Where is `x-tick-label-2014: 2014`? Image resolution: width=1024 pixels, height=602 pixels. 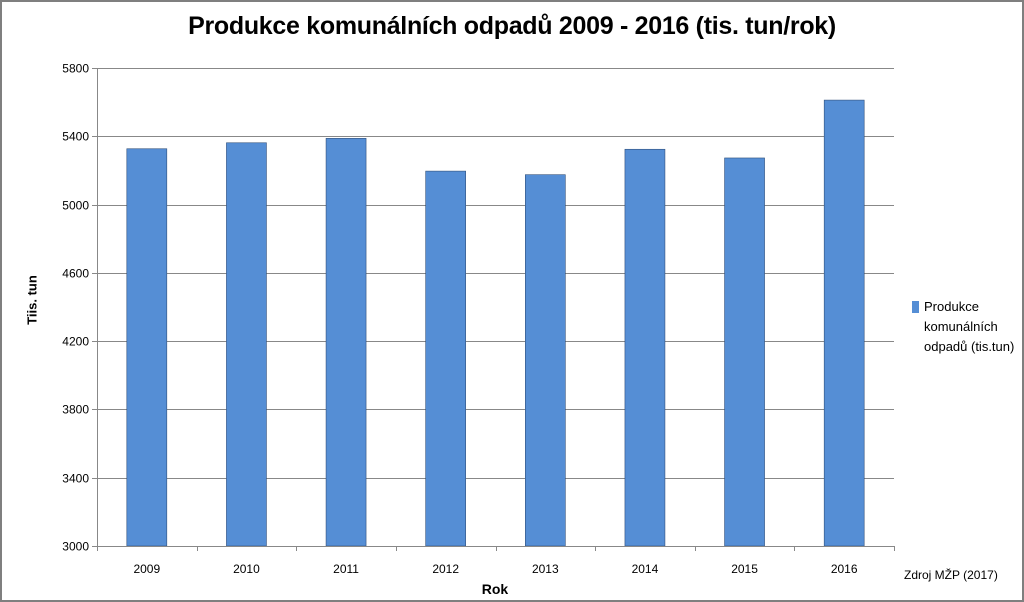 x-tick-label-2014: 2014 is located at coordinates (645, 569).